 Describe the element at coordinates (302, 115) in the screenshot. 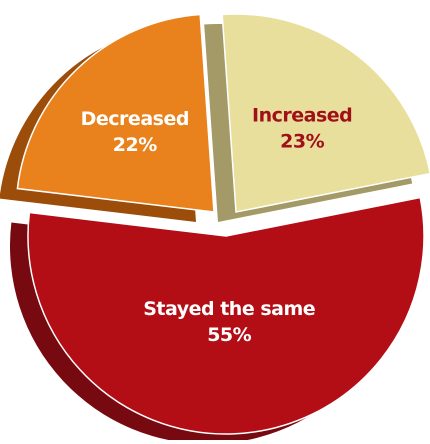

I see `slice-label-increased: Increased` at that location.